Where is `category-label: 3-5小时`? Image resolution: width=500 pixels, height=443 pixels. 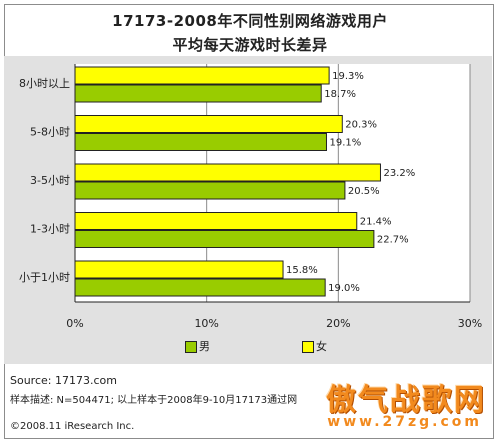 category-label: 3-5小时 is located at coordinates (50, 180).